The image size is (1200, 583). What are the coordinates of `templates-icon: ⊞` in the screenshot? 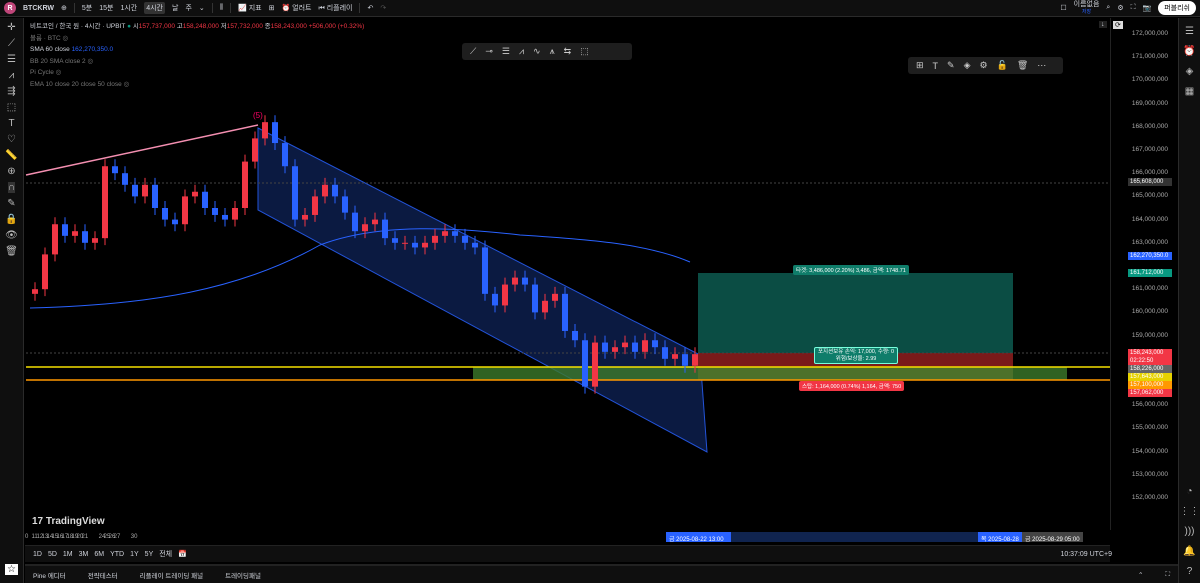 It's located at (271, 8).